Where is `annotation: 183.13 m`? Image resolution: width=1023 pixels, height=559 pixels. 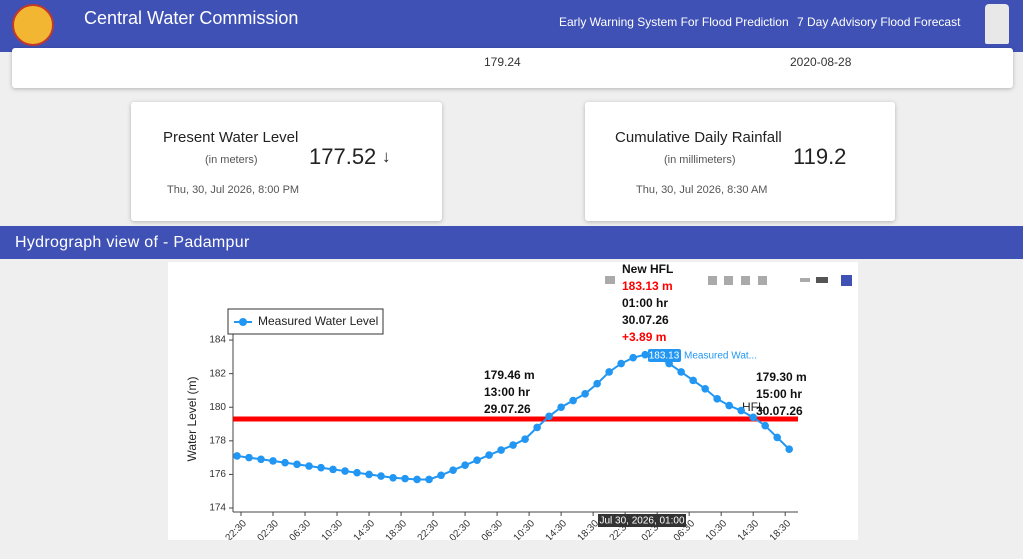
annotation: 183.13 m is located at coordinates (647, 286).